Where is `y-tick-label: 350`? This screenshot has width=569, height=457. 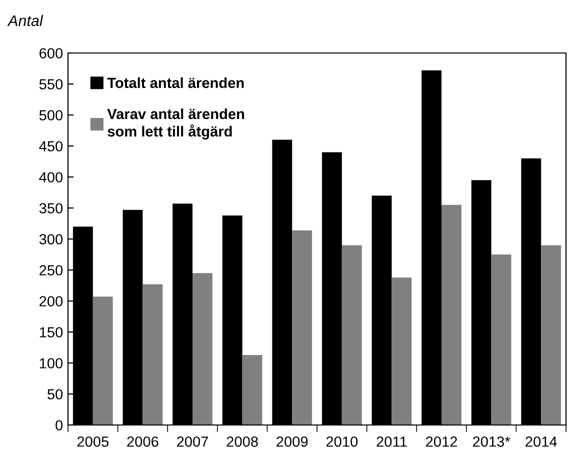 y-tick-label: 350 is located at coordinates (51, 208).